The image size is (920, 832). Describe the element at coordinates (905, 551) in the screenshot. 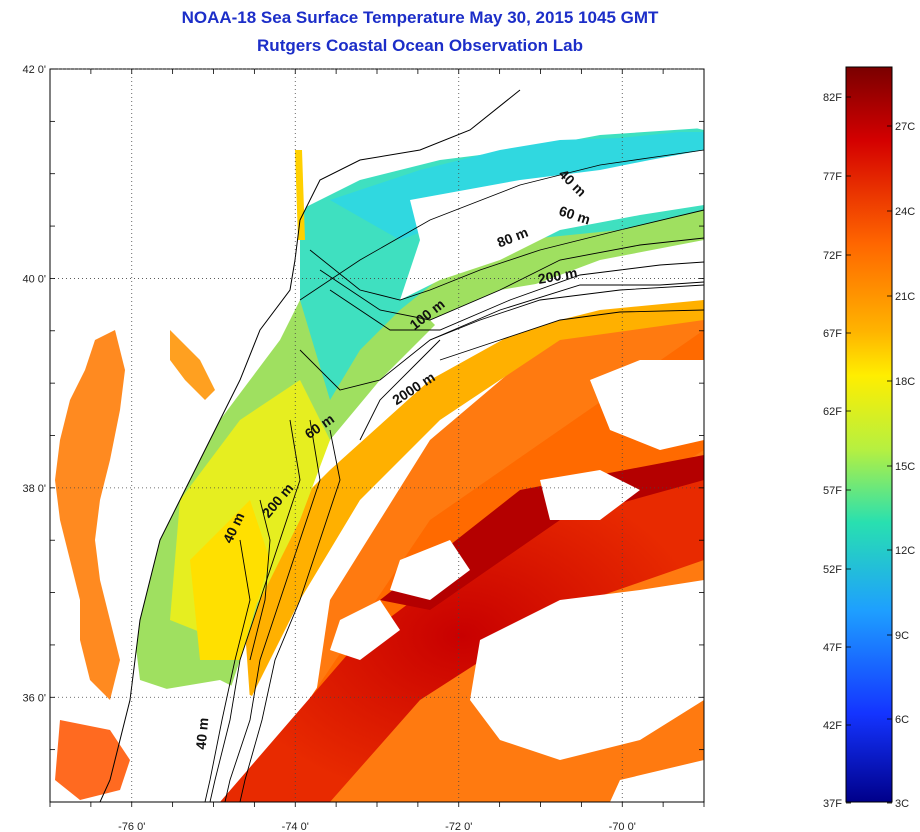

I see `colorbar-c-label: 12C` at that location.